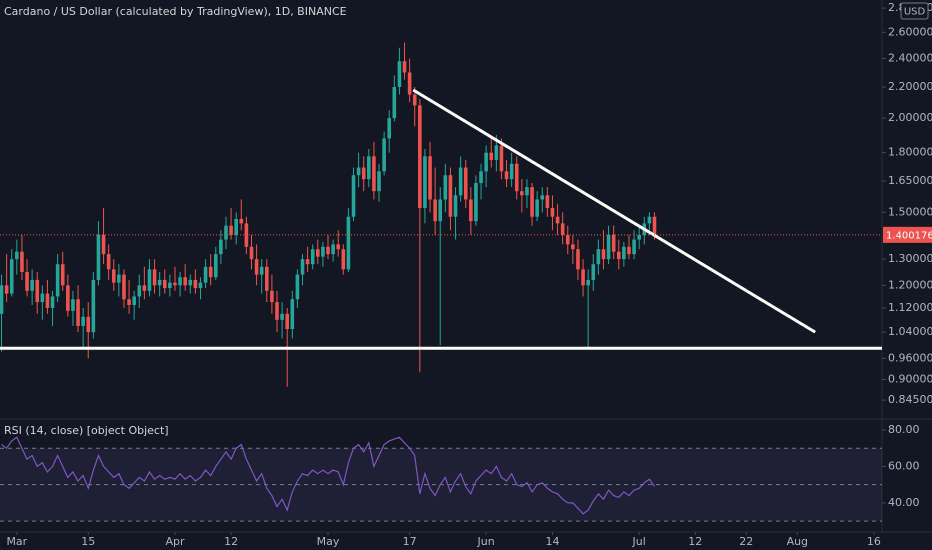  What do you see at coordinates (486, 541) in the screenshot?
I see `x-tick-label: Jun` at bounding box center [486, 541].